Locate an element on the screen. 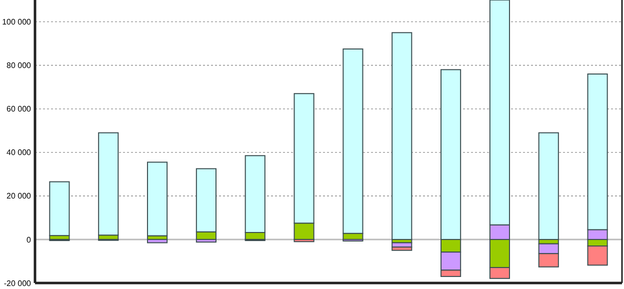  y-tick-label: 60 000 is located at coordinates (19, 109).